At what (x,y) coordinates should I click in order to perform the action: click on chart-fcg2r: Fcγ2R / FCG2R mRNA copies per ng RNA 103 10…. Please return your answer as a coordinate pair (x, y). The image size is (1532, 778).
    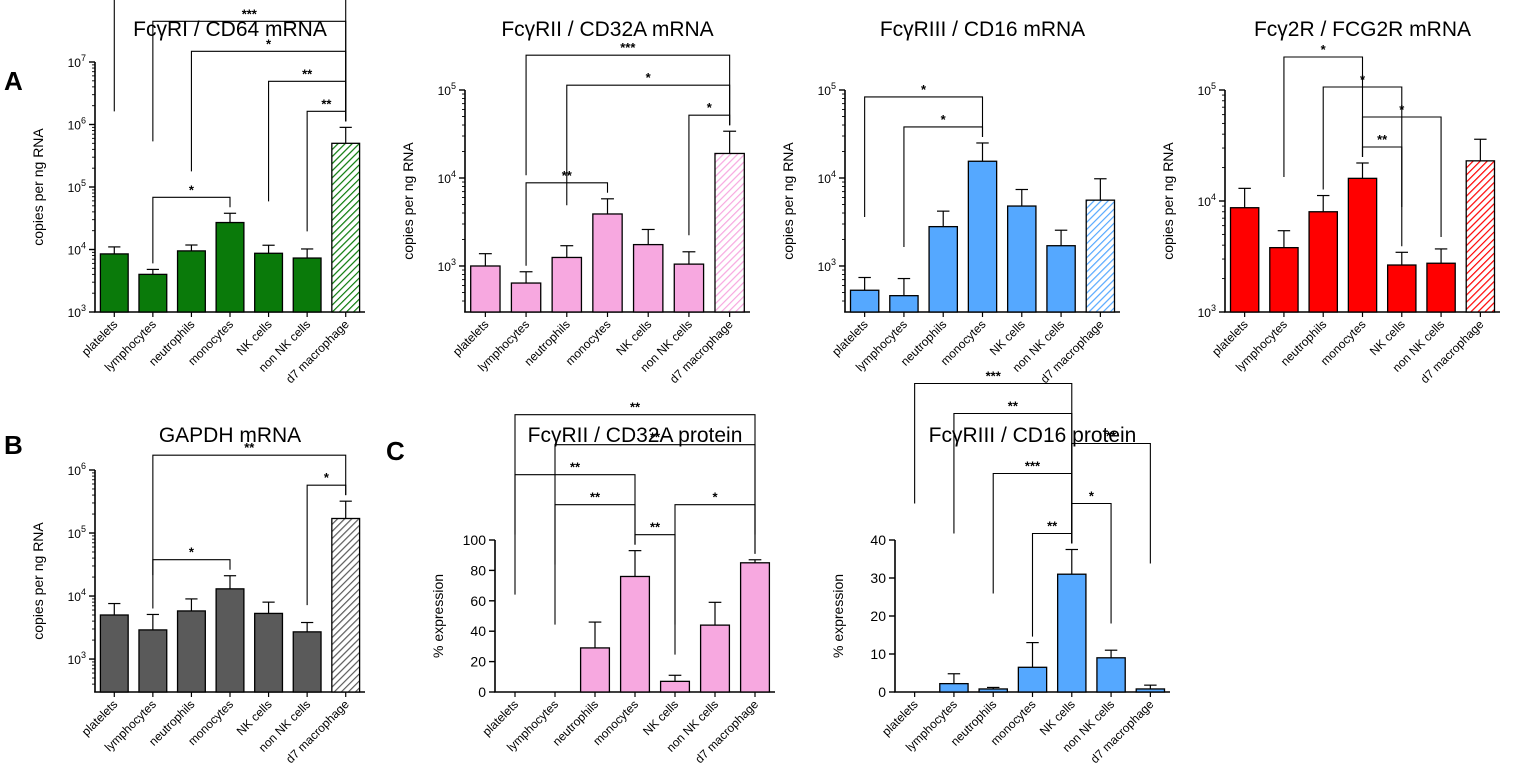
    Looking at the image, I should click on (1330, 202).